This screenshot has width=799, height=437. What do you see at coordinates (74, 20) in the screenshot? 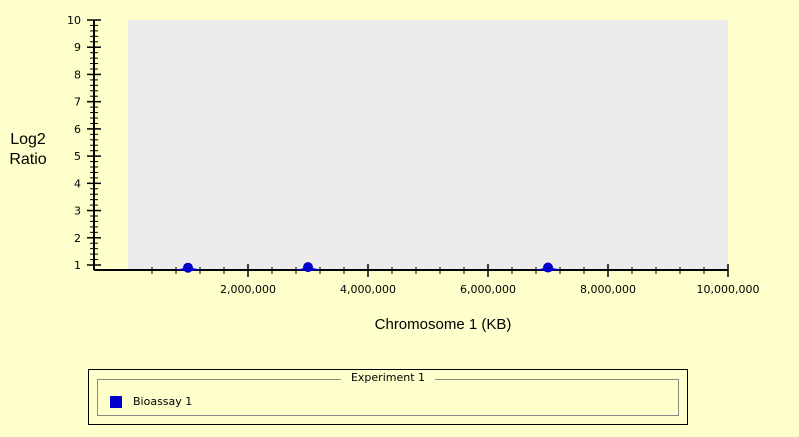
I see `y-tick-label: 10` at bounding box center [74, 20].